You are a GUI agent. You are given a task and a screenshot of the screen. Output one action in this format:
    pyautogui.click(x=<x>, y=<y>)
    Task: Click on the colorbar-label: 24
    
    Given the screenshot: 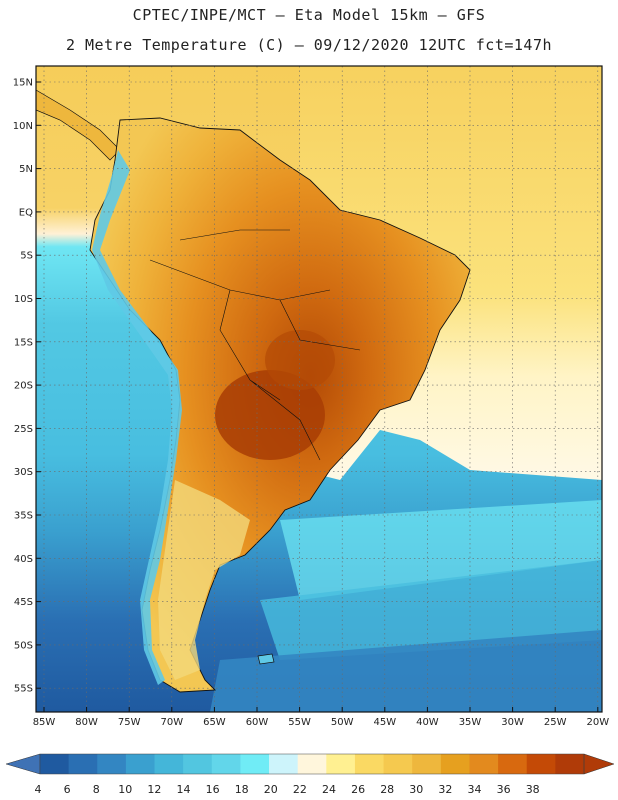 What is the action you would take?
    pyautogui.click(x=329, y=789)
    